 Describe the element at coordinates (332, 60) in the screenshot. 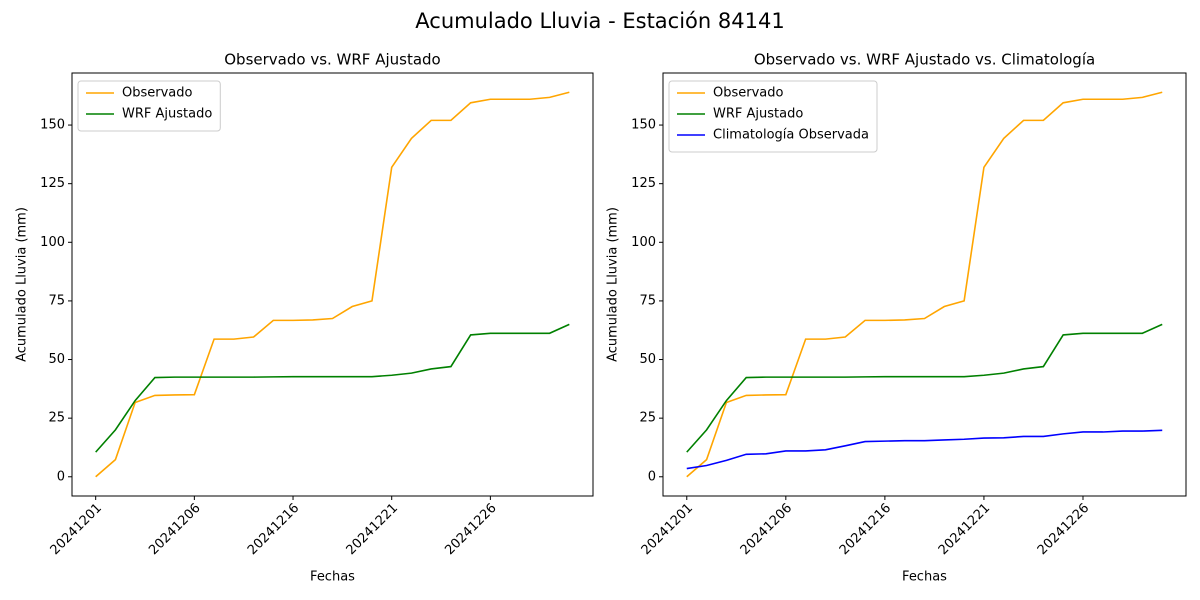

I see `chart-title: Observado vs. WRF Ajustado` at that location.